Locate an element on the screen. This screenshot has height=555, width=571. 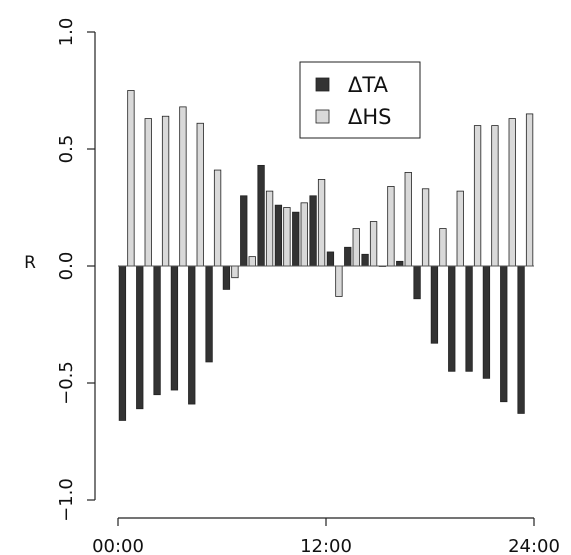
legend: ΔTA ΔHS is located at coordinates (360, 100).